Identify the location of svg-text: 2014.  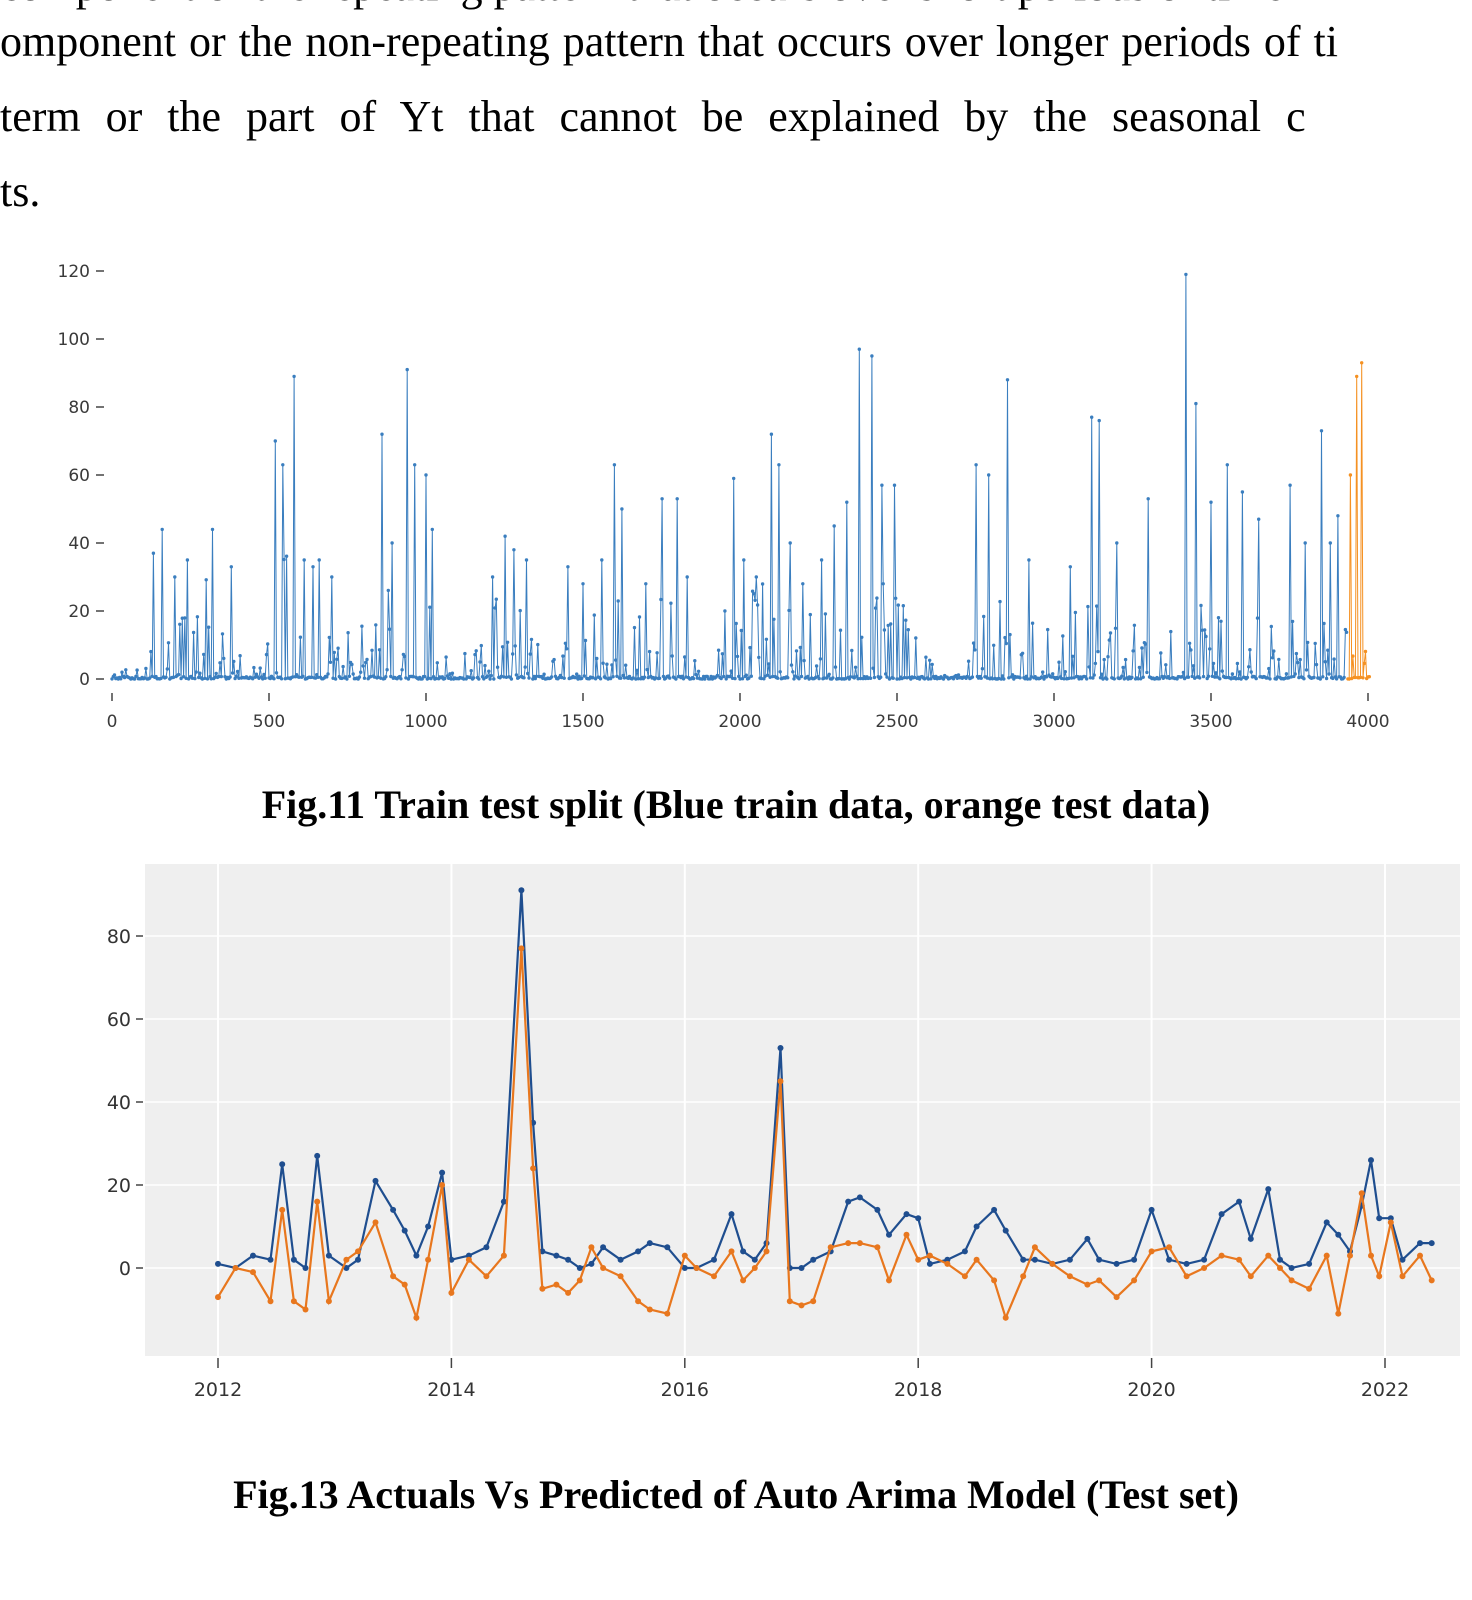
(451, 1390).